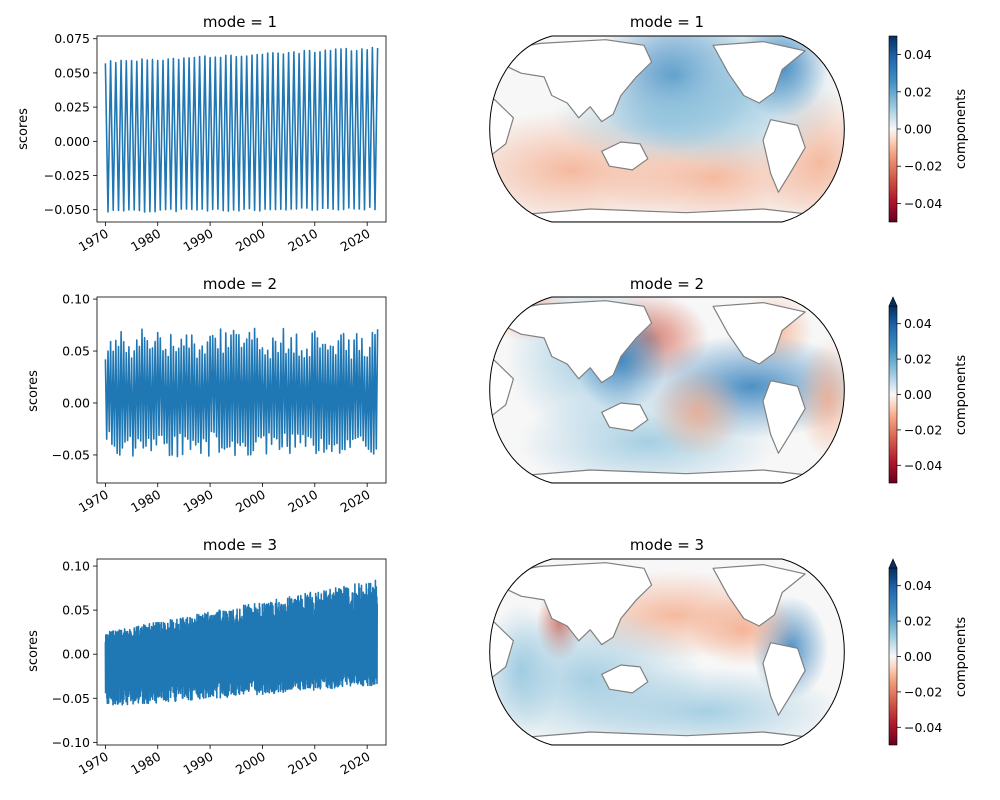 This screenshot has height=800, width=1000. Describe the element at coordinates (67, 209) in the screenshot. I see `y-tick-label: −0.050` at that location.